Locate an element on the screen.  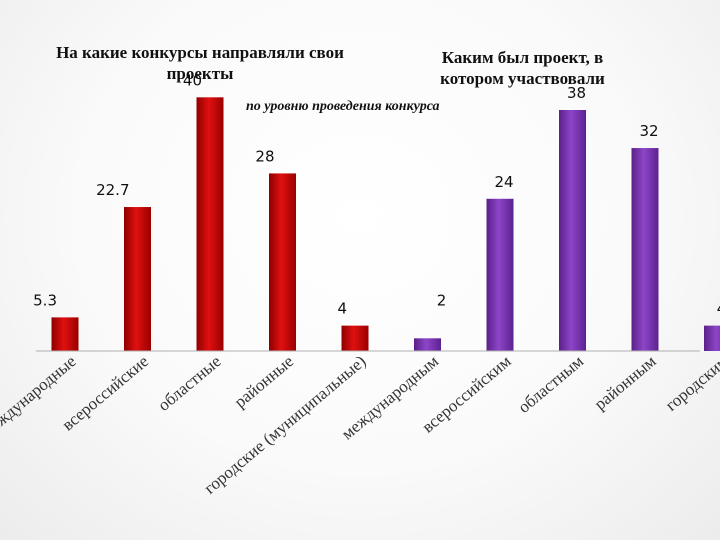
value-label: 38 is located at coordinates (576, 93).